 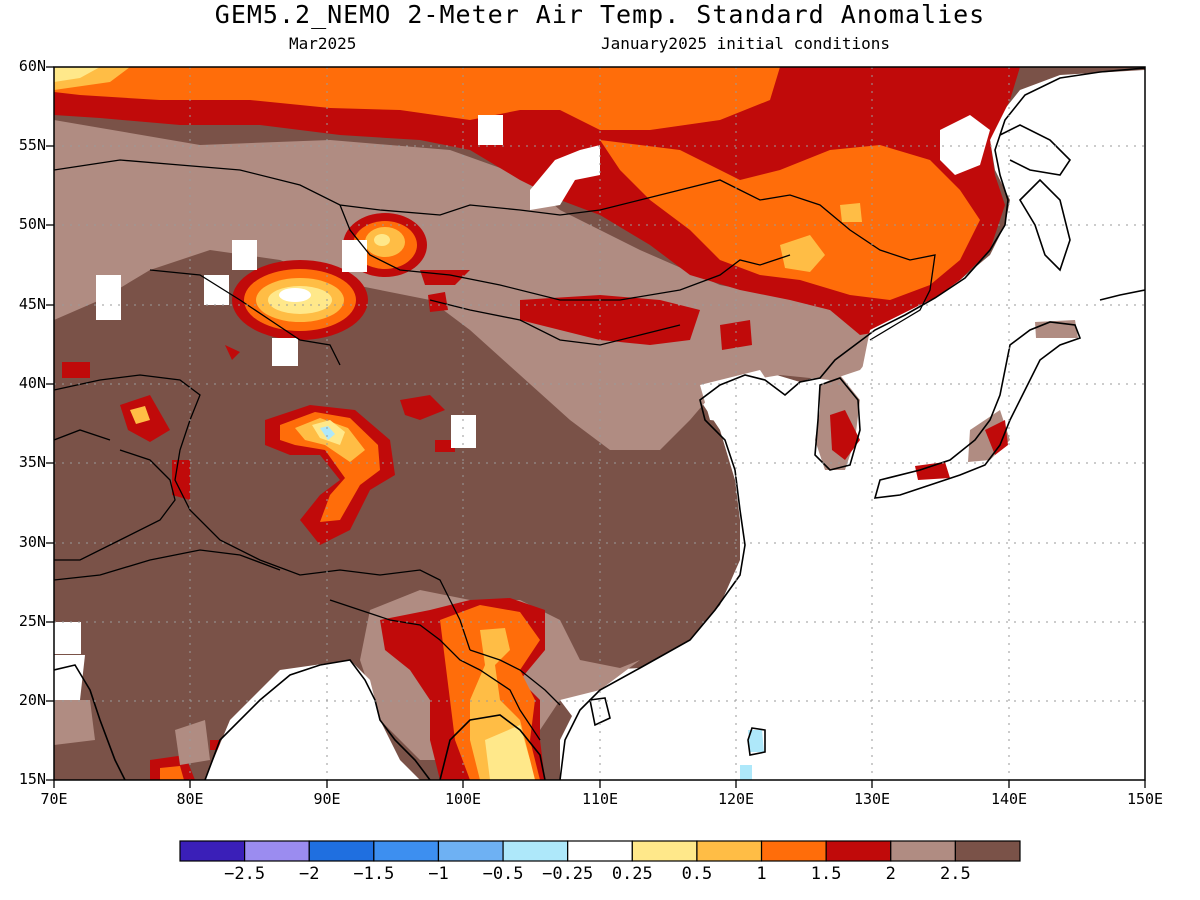 I want to click on anomaly-patch-india-west, so click(x=74, y=722).